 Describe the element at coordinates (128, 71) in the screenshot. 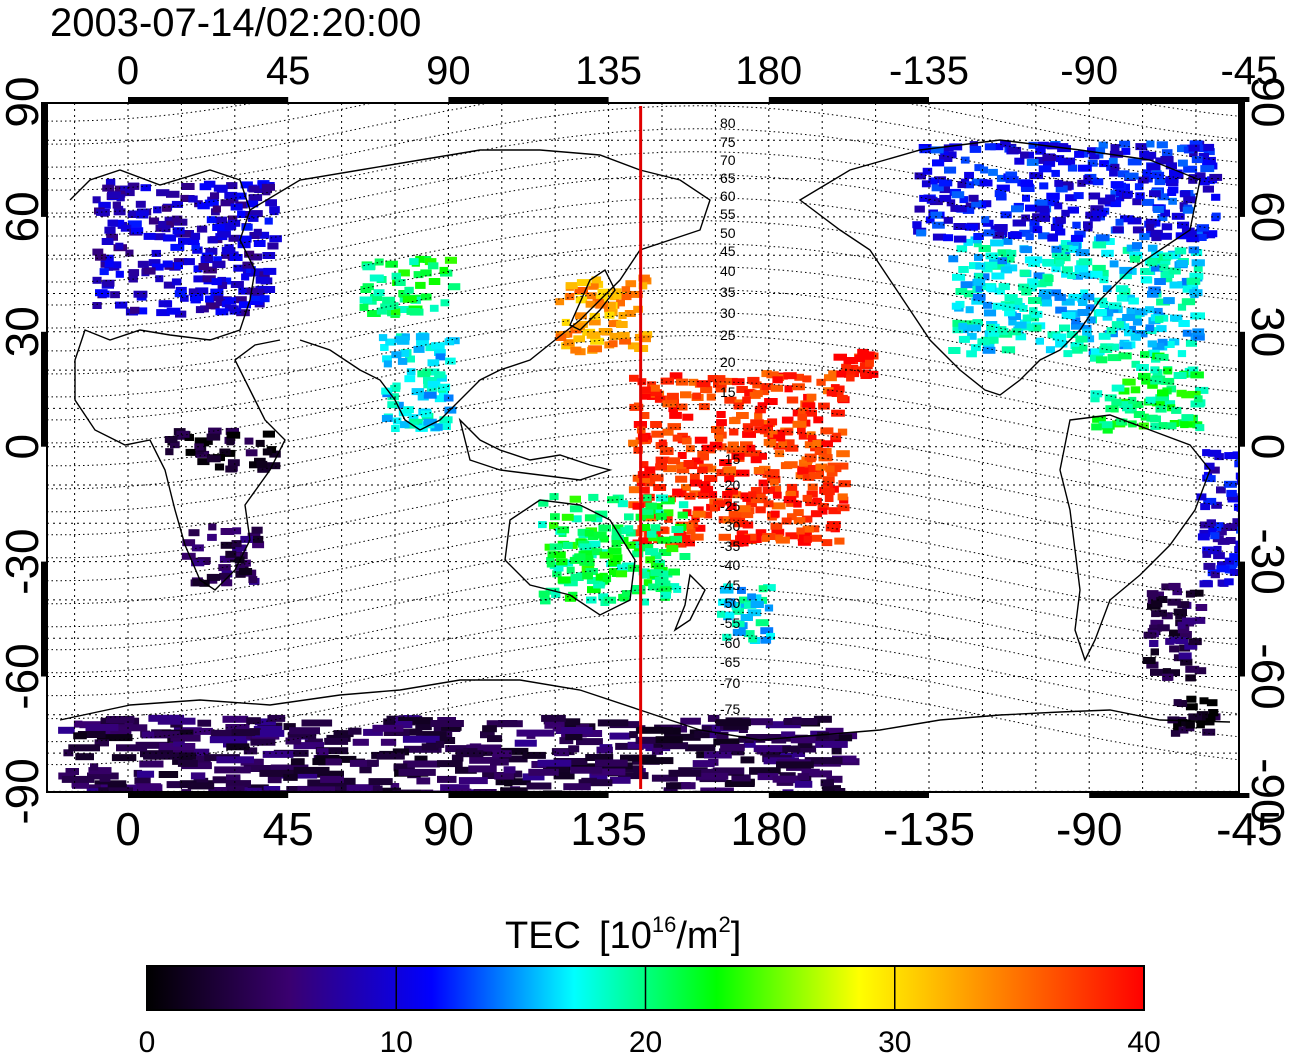

I see `lon-label-top: 0` at that location.